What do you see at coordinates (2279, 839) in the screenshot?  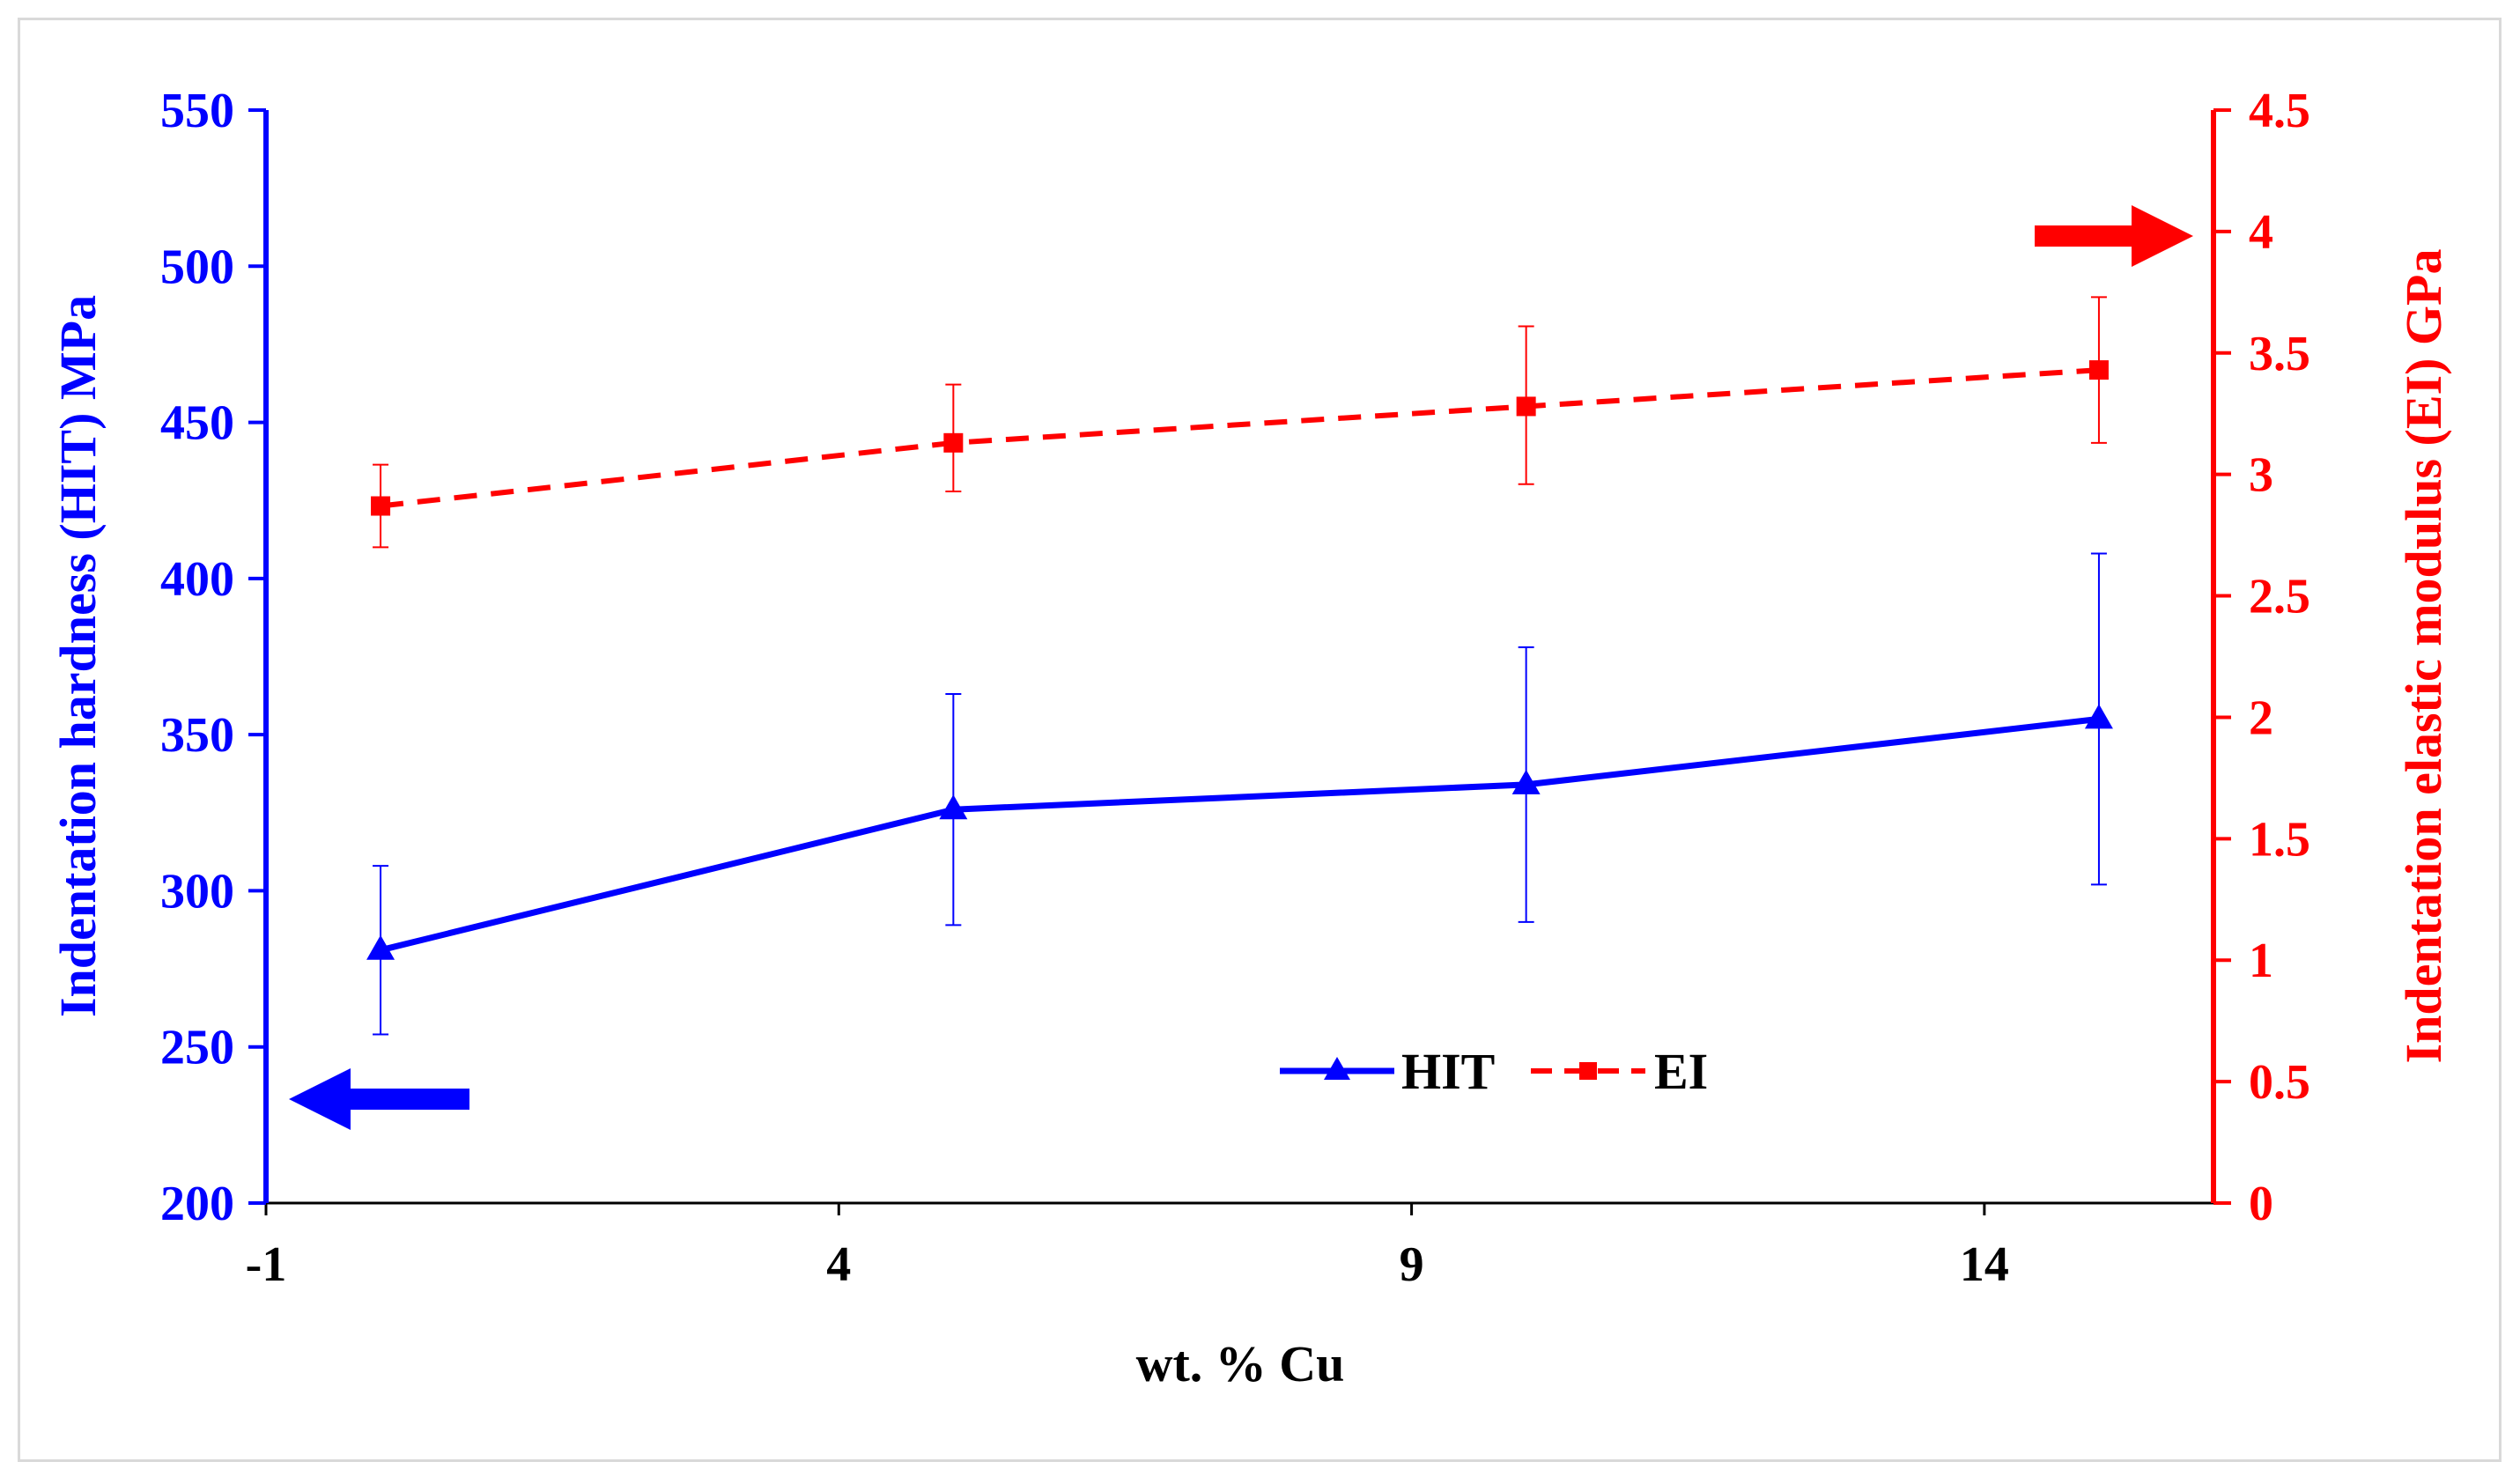 I see `right-y-tick-label: 1.5` at bounding box center [2279, 839].